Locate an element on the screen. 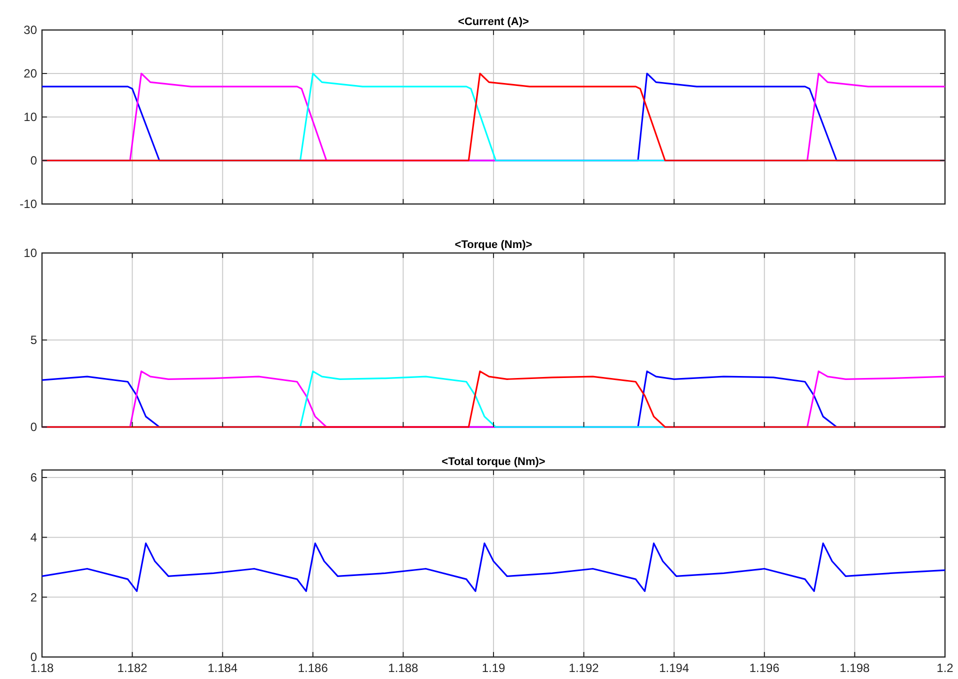 The image size is (958, 679). y-tick-label: 2 is located at coordinates (34, 597).